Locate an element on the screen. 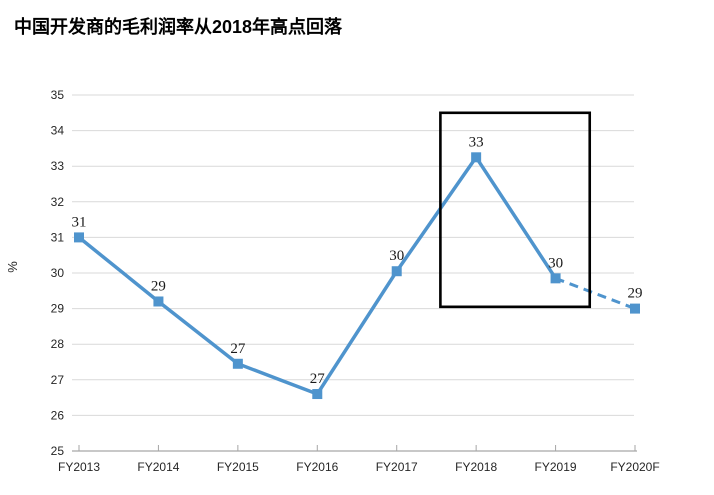 The width and height of the screenshot is (714, 495). x-axis-tick-label: FY2017 is located at coordinates (397, 467).